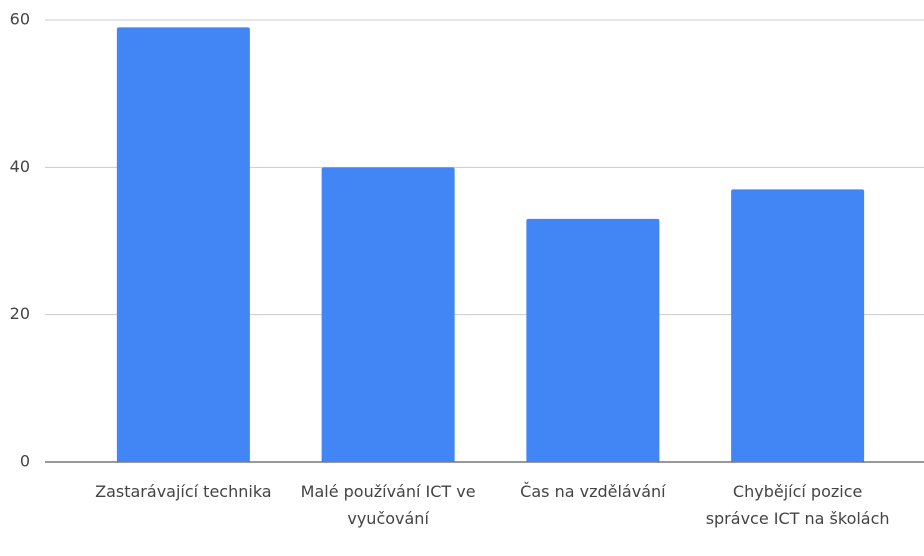  Describe the element at coordinates (797, 505) in the screenshot. I see `x-tick-label: Chybějící pozice správce ICT na školách` at that location.